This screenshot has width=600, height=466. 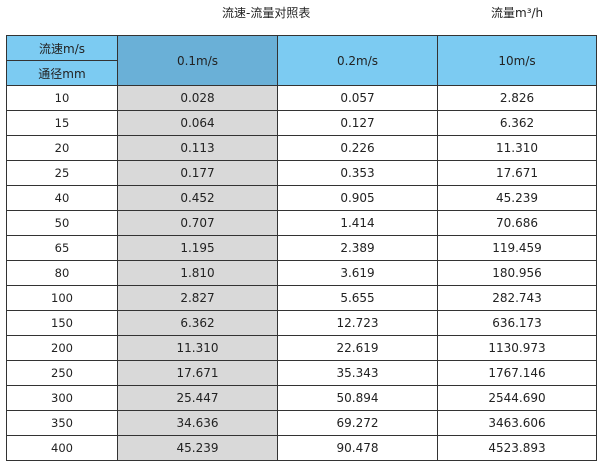 I want to click on flow-cell: 0.226, so click(x=357, y=148).